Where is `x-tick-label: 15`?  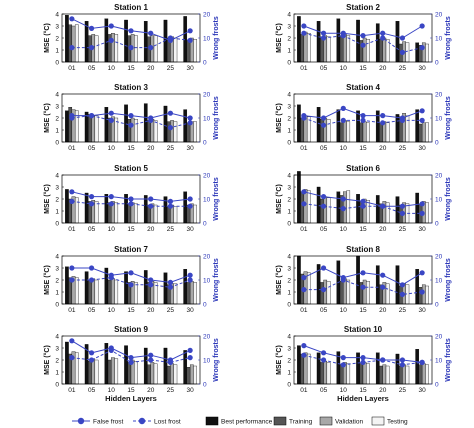 x-tick-label: 15 is located at coordinates (131, 390).